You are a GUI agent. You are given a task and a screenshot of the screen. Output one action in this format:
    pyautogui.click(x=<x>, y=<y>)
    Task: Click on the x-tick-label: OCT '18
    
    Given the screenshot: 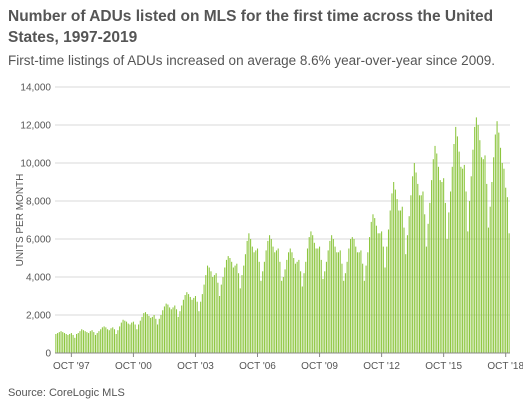 What is the action you would take?
    pyautogui.click(x=505, y=366)
    